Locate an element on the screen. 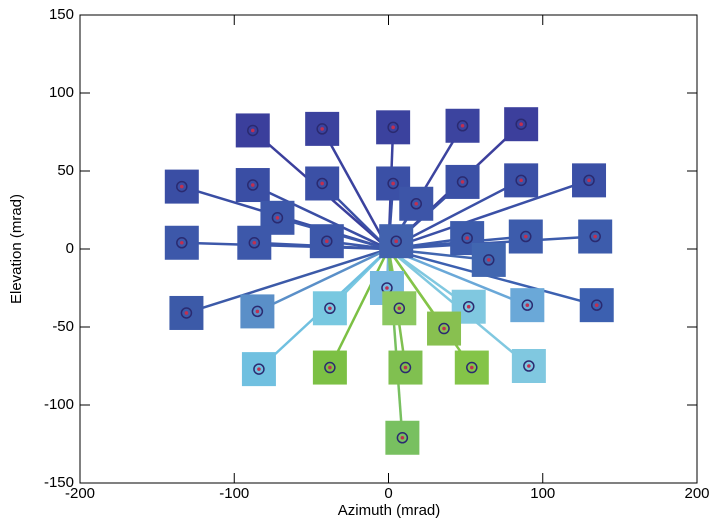 The width and height of the screenshot is (718, 525). x-tick-label: 200 is located at coordinates (696, 493).